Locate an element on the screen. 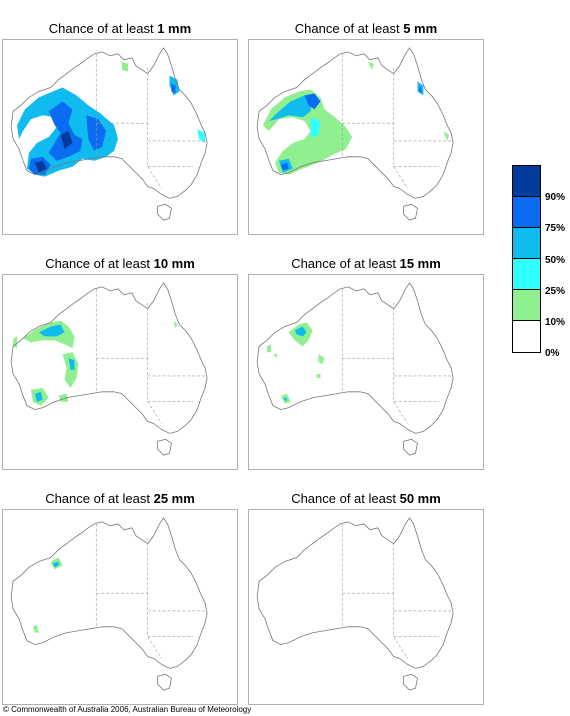 The image size is (570, 716). panel-title-25mm: Chance of at least 25 mm is located at coordinates (120, 499).